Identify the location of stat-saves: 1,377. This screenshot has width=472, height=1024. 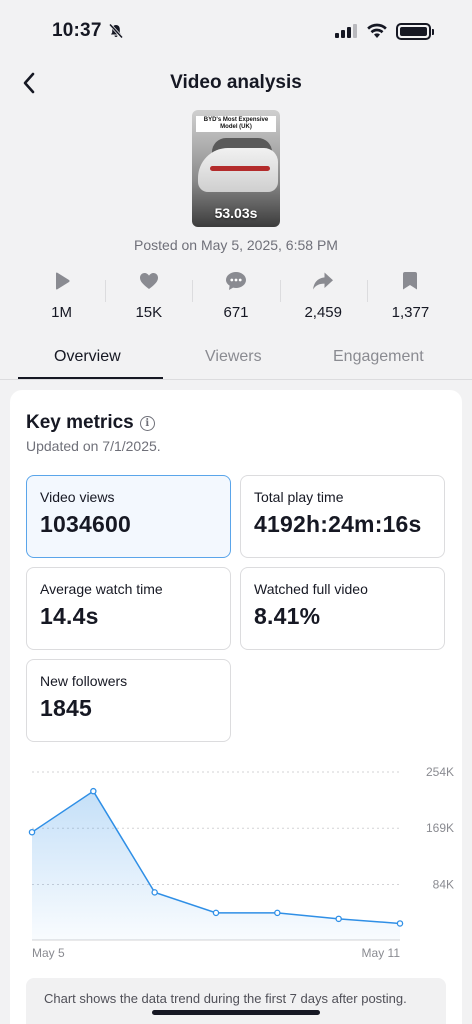
(410, 298).